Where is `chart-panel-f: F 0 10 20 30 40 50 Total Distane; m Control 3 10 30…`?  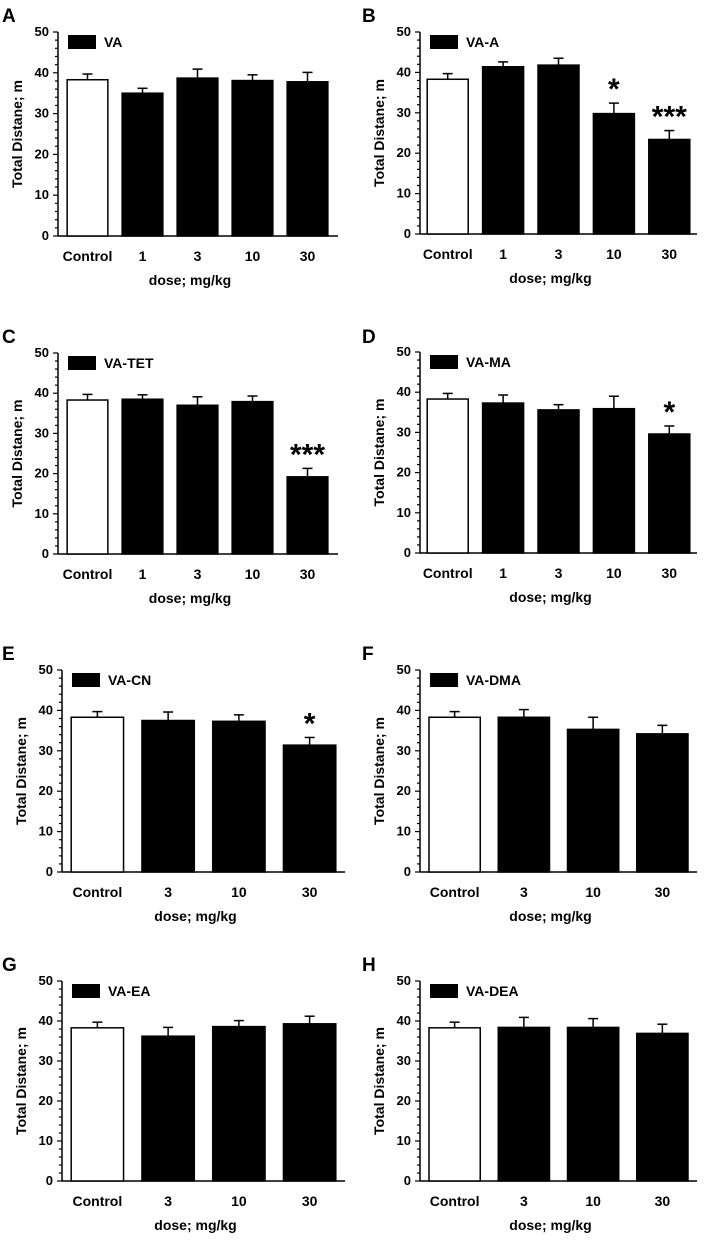
chart-panel-f: F 0 10 20 30 40 50 Total Distane; m Control 3 10 30… is located at coordinates (529, 784).